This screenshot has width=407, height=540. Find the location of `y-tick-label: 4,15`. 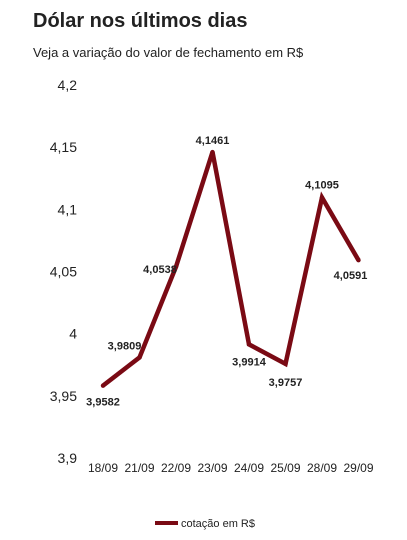

y-tick-label: 4,15 is located at coordinates (63, 147).